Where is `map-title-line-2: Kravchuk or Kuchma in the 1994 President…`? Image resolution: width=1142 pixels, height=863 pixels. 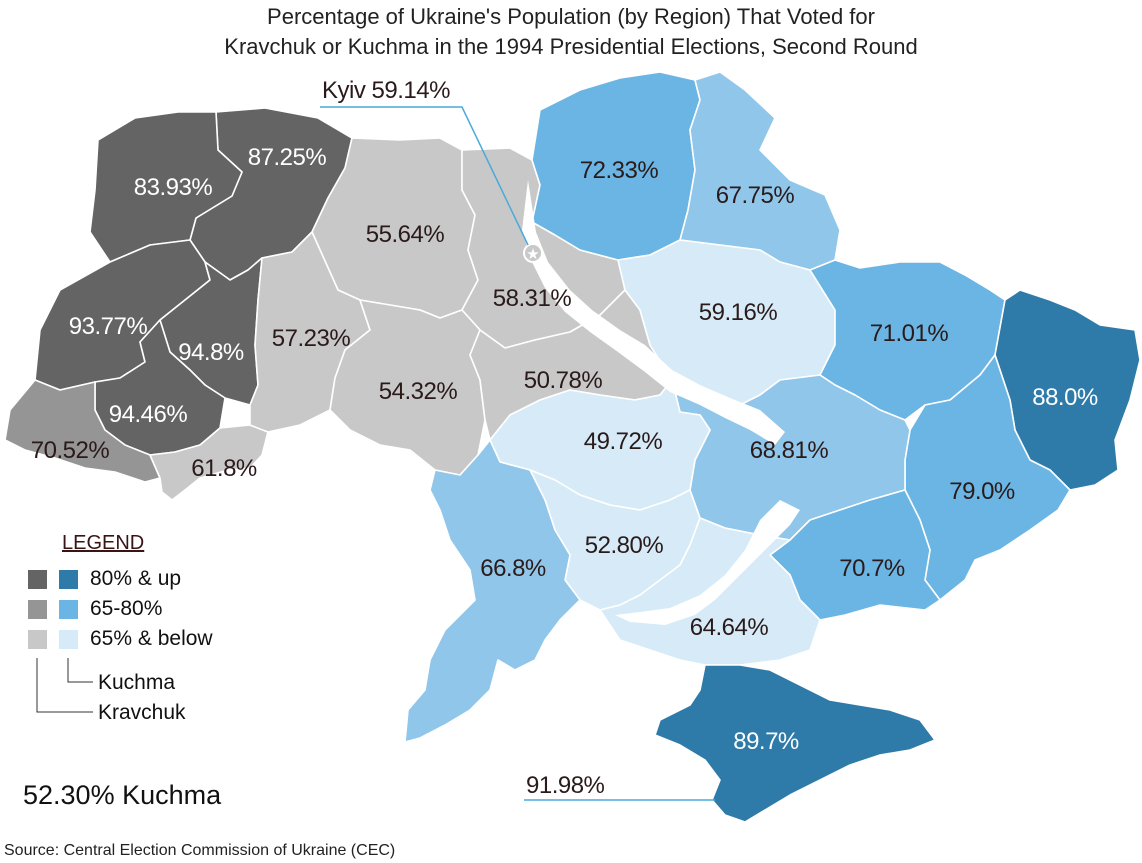 map-title-line-2: Kravchuk or Kuchma in the 1994 President… is located at coordinates (571, 46).